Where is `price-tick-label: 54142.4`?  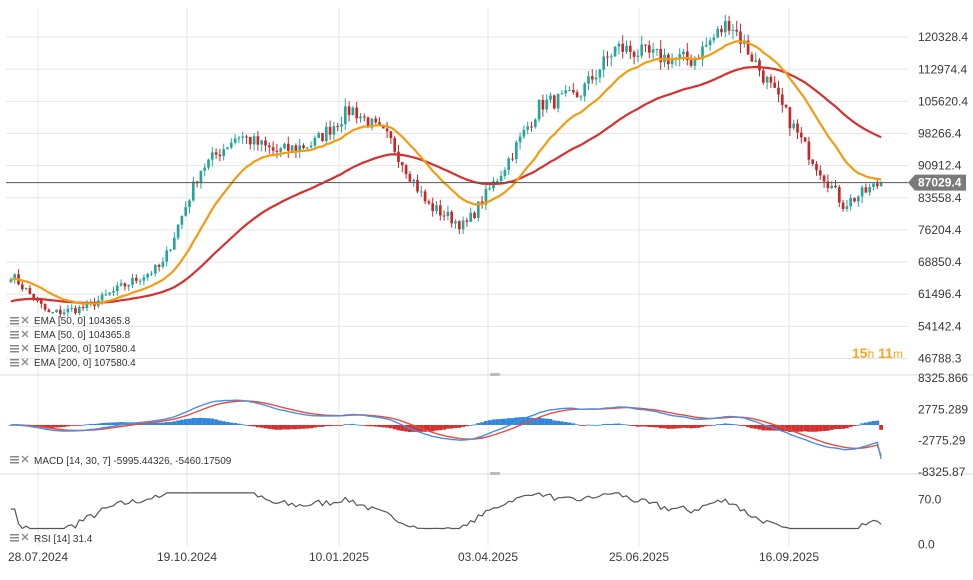
price-tick-label: 54142.4 is located at coordinates (940, 326).